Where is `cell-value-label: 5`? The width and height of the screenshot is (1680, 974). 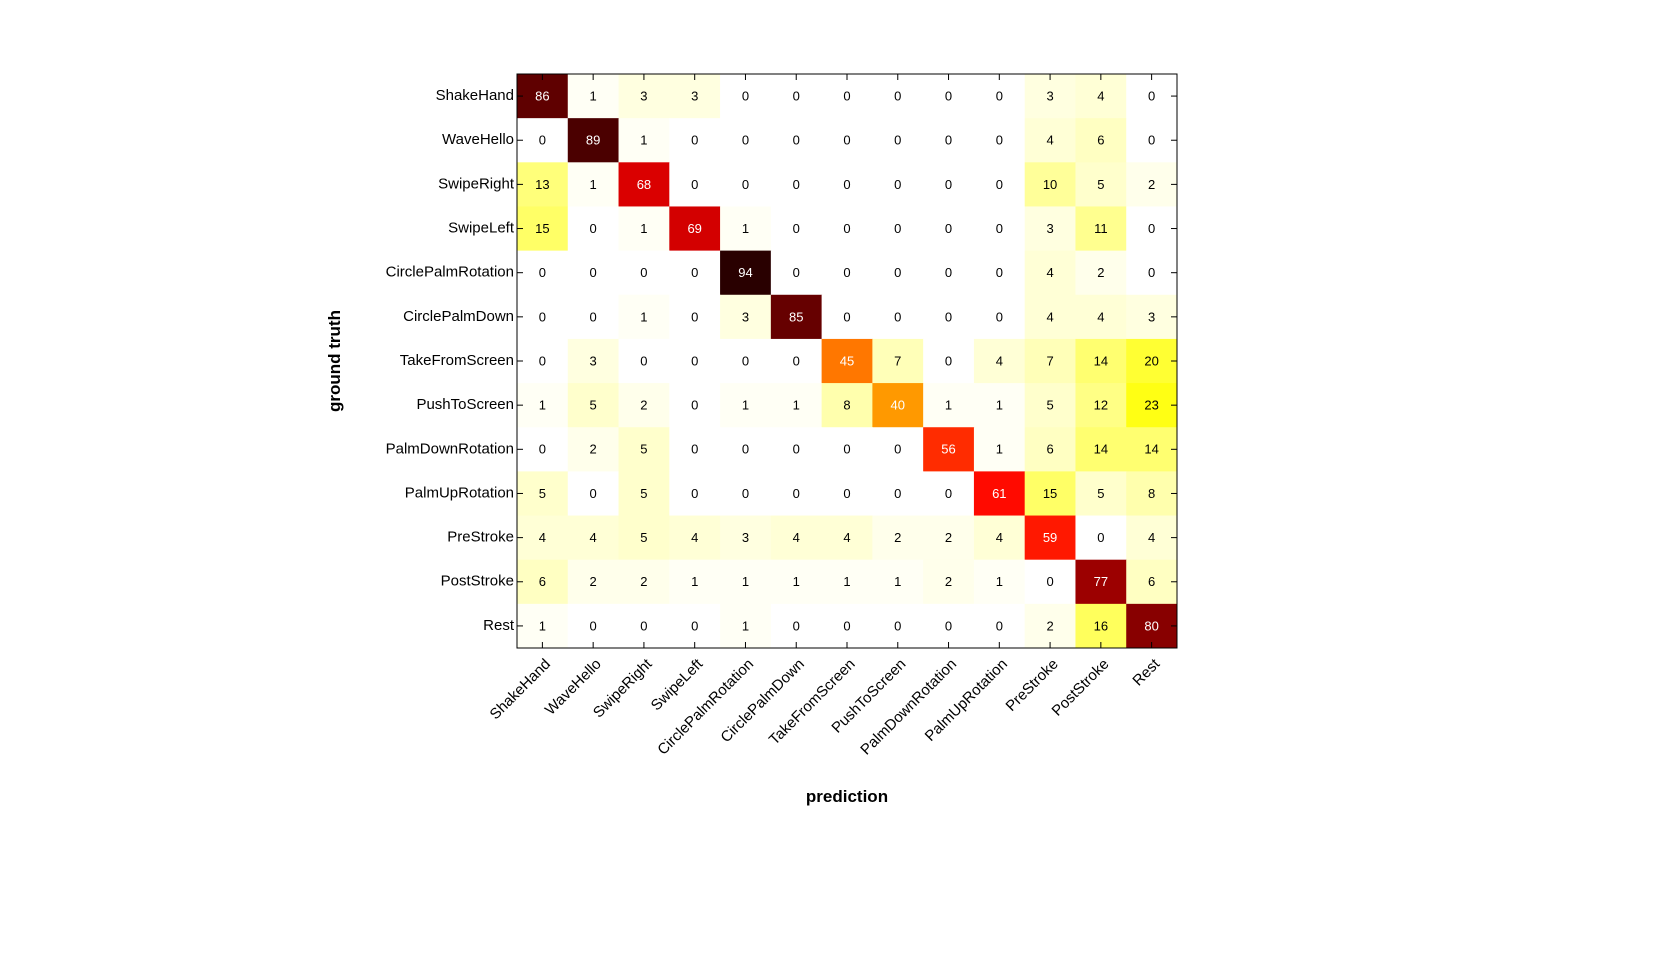
cell-value-label: 5 is located at coordinates (1100, 184).